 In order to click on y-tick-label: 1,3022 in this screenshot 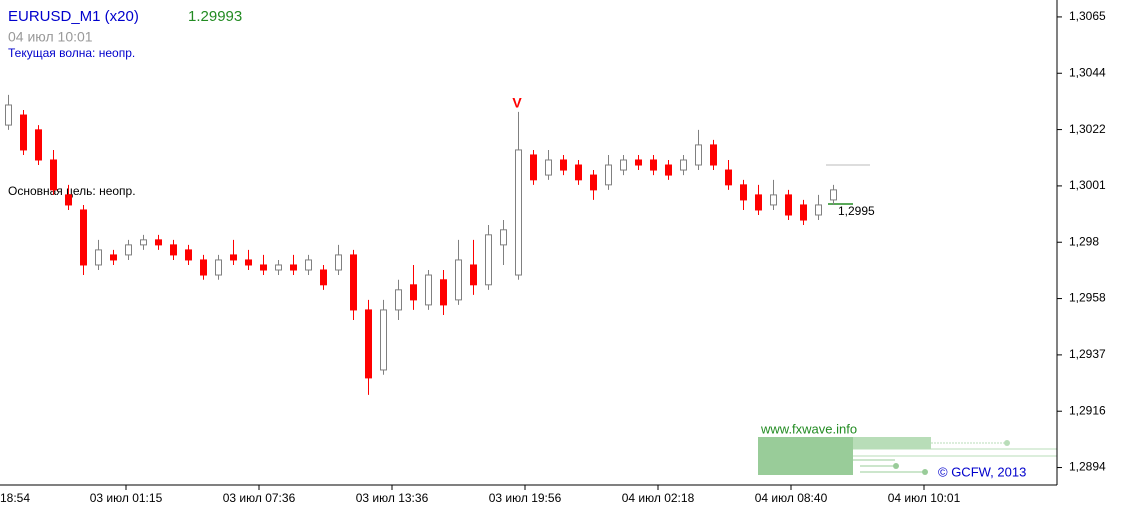, I will do `click(1087, 129)`.